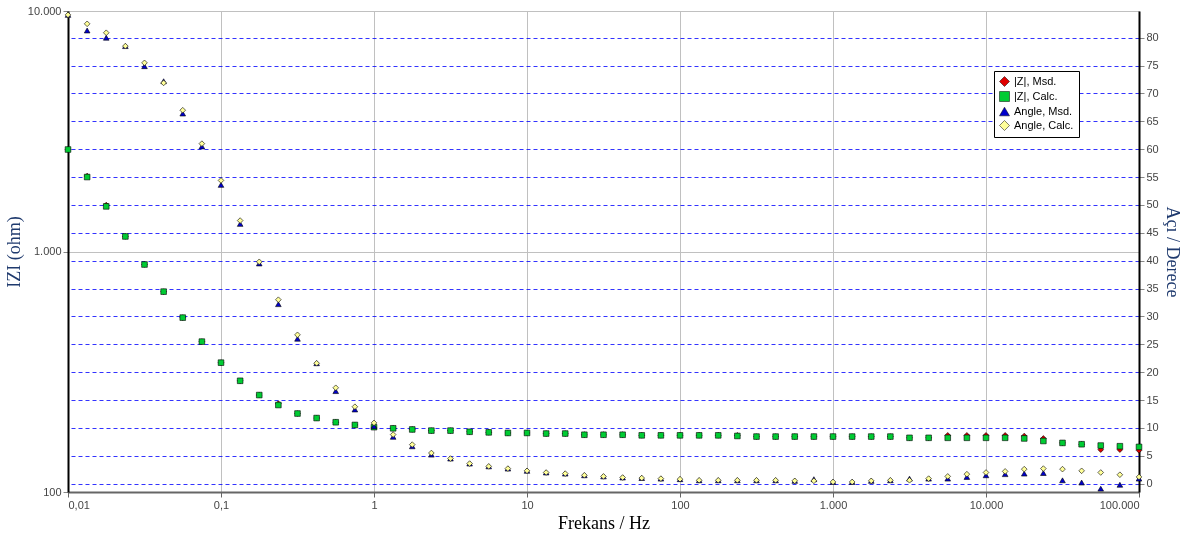  I want to click on x-tick-label: 1, so click(374, 504).